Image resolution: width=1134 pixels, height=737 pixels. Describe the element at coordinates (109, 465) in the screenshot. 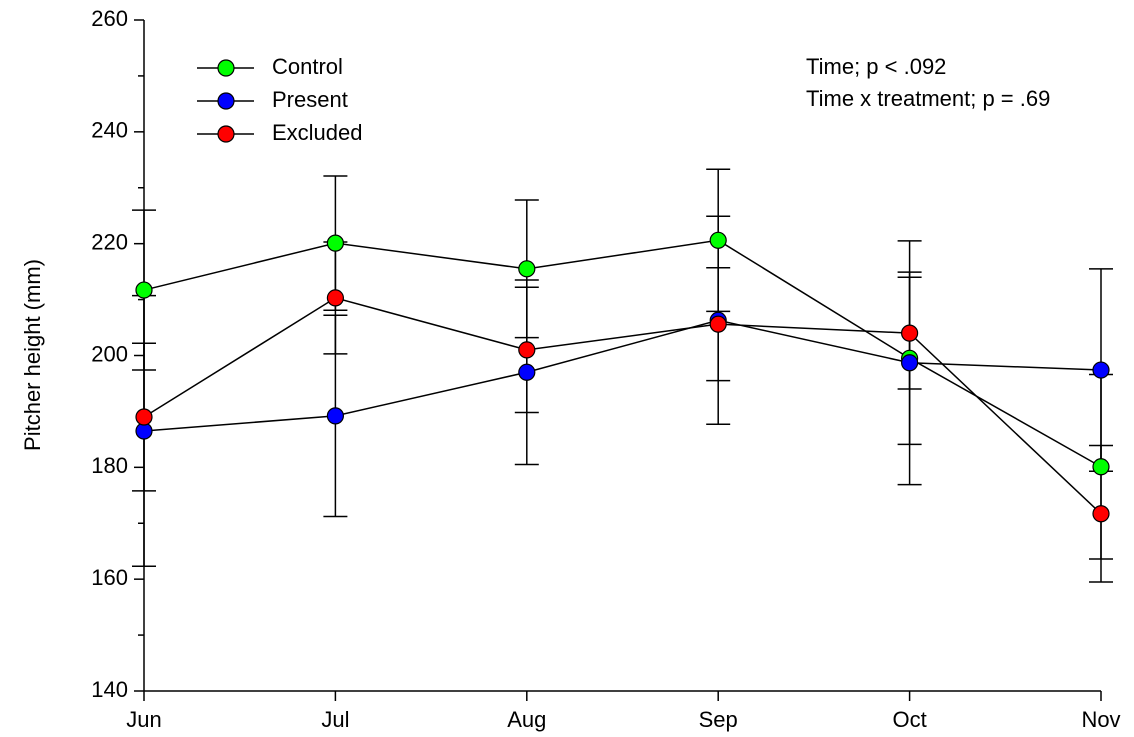

I see `y-tick-label: 180` at that location.